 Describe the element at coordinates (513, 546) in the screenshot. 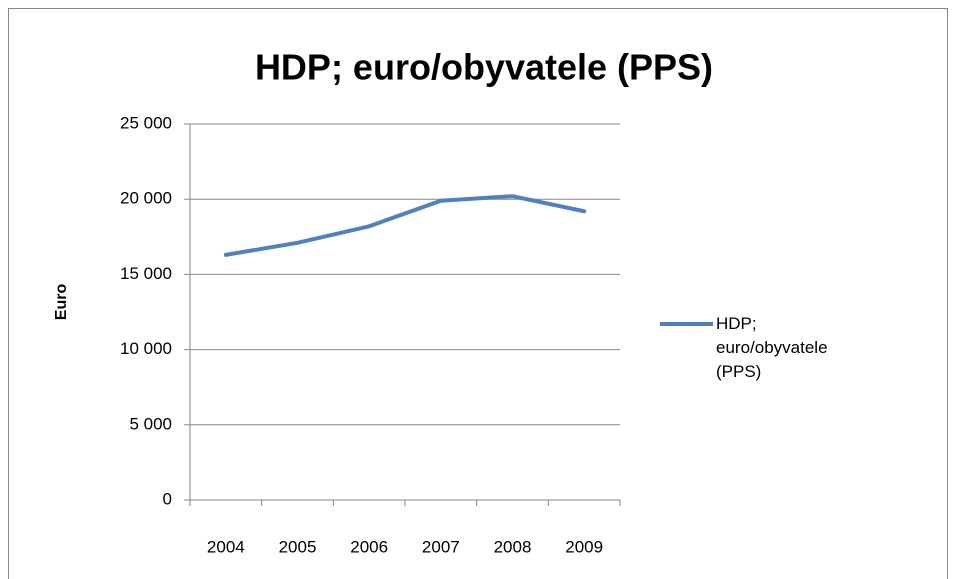

I see `x-tick-label: 2008` at that location.